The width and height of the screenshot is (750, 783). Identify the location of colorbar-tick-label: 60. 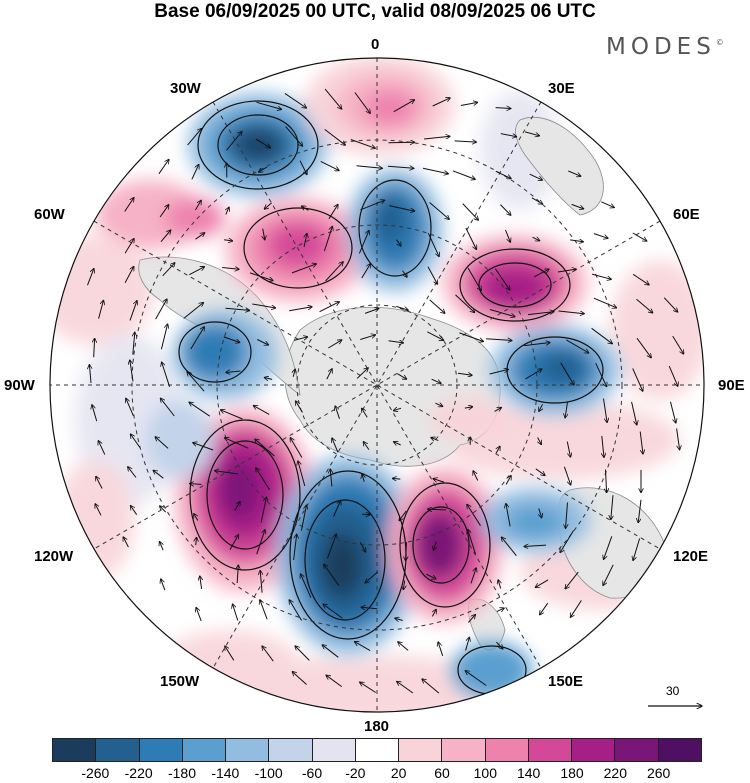
(442, 773).